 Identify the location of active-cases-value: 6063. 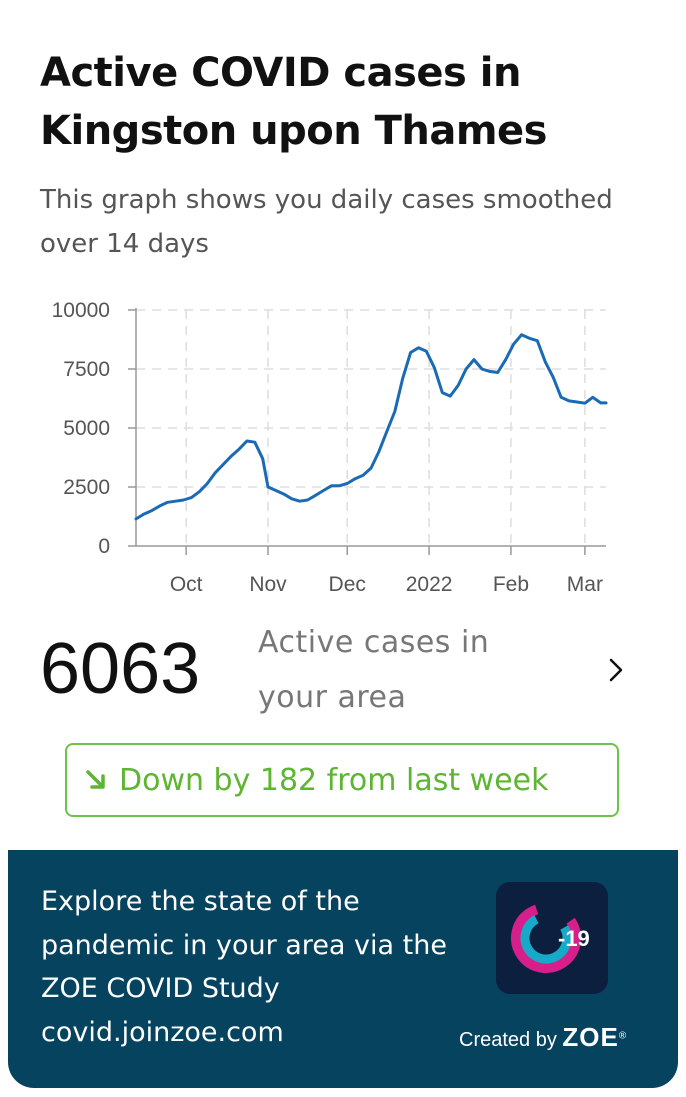
(120, 669).